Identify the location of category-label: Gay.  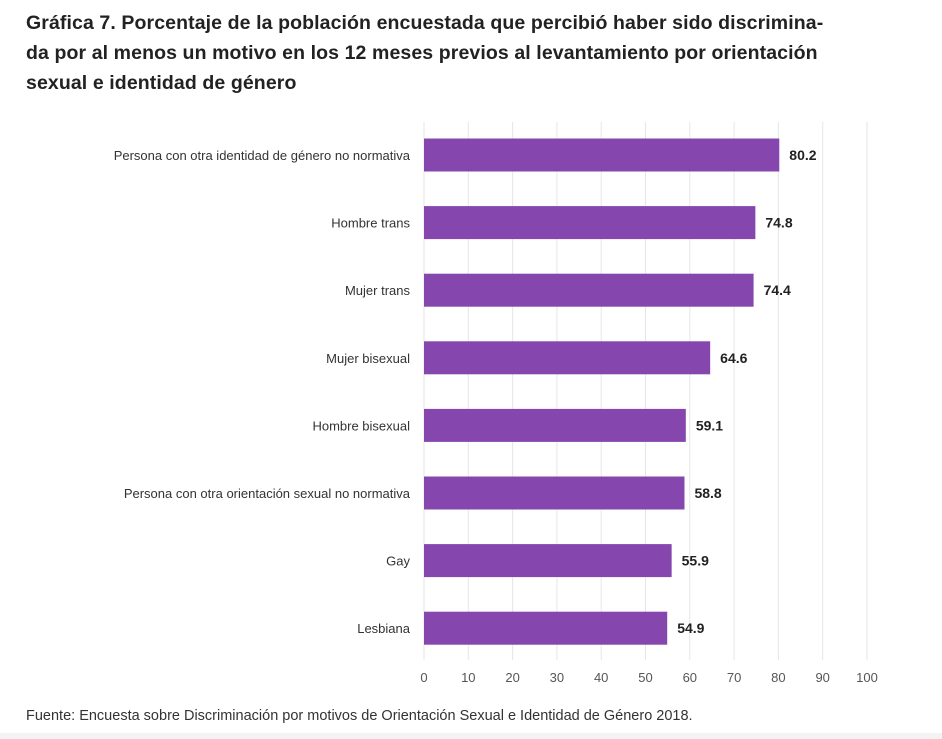
(398, 561).